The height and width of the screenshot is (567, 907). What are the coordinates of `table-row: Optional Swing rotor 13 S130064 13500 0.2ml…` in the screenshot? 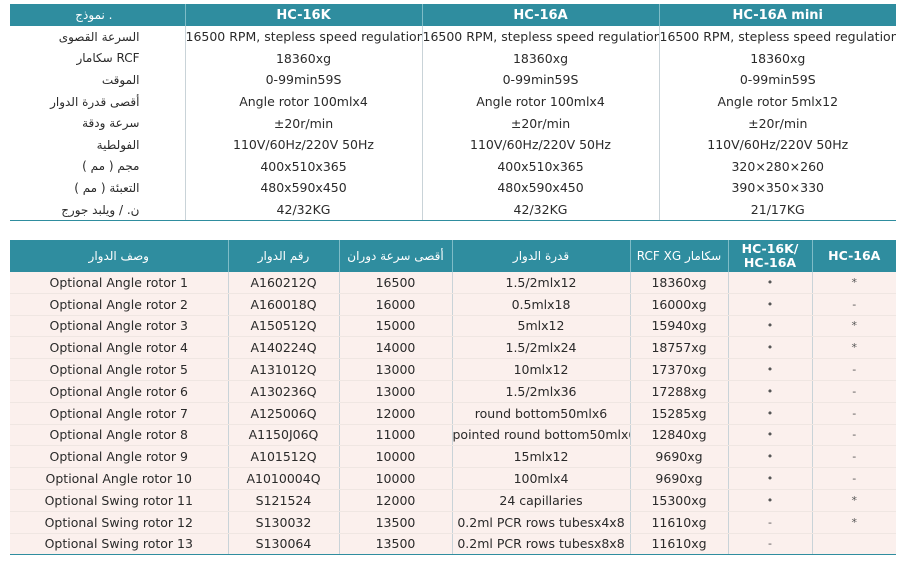 It's located at (453, 544).